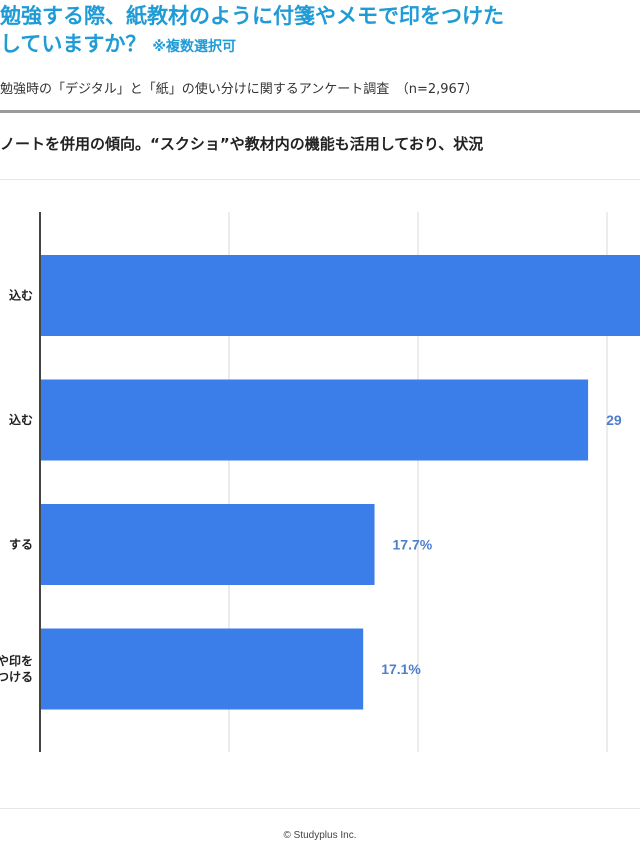 This screenshot has width=640, height=853. Describe the element at coordinates (320, 179) in the screenshot. I see `heading-divider` at that location.